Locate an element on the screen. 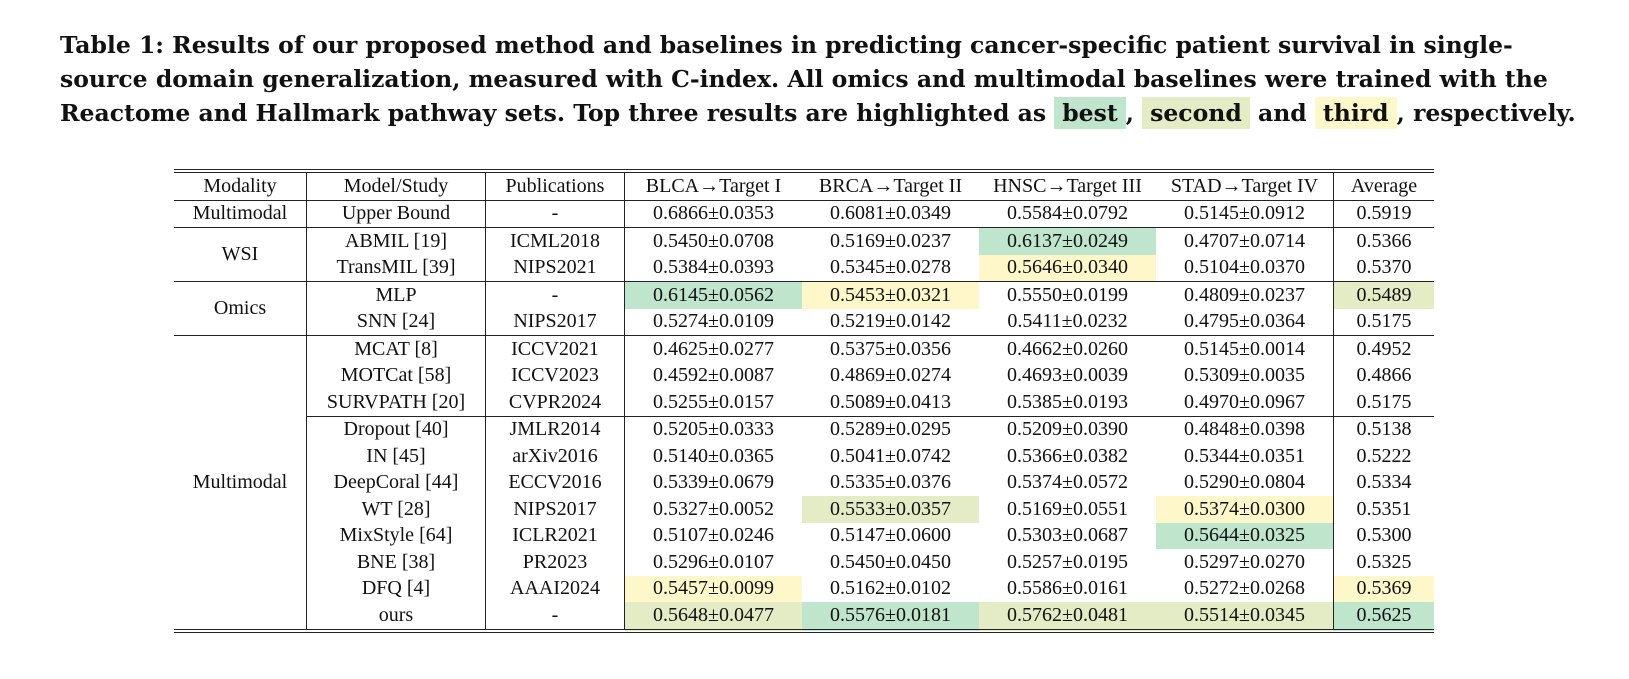 This screenshot has width=1629, height=679. value-cell: 0.4707±0.0714 is located at coordinates (1245, 241).